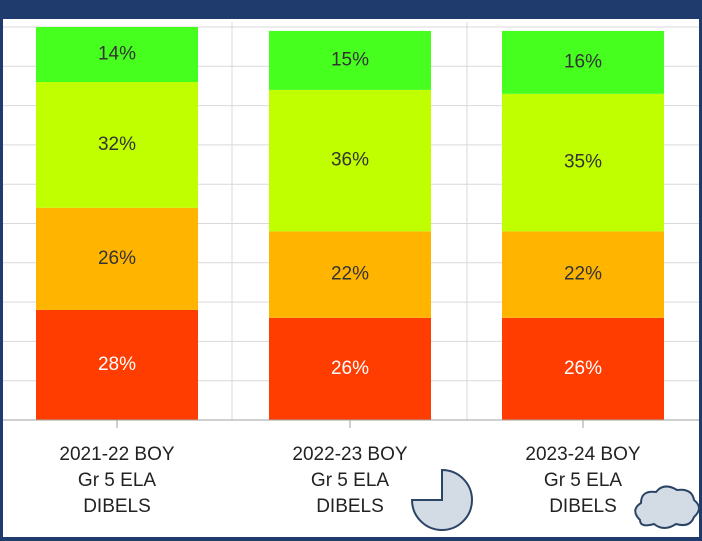  Describe the element at coordinates (441, 499) in the screenshot. I see `pie-icon` at that location.